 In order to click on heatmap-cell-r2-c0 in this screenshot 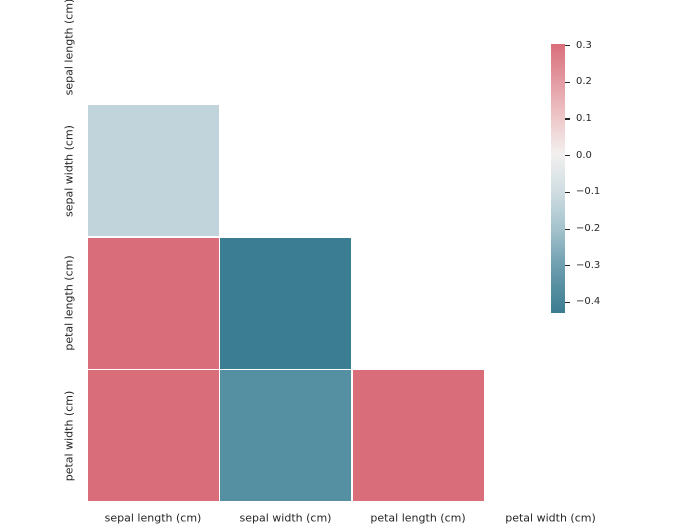, I will do `click(153, 303)`.